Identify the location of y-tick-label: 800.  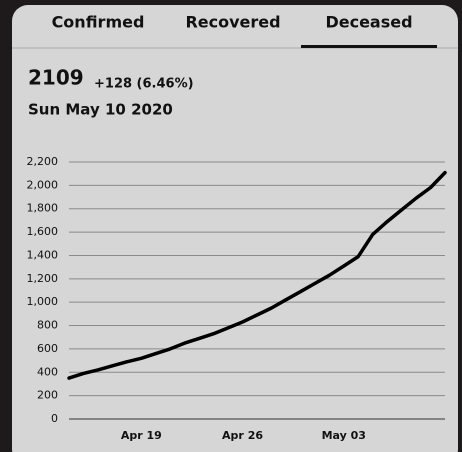
(47, 325).